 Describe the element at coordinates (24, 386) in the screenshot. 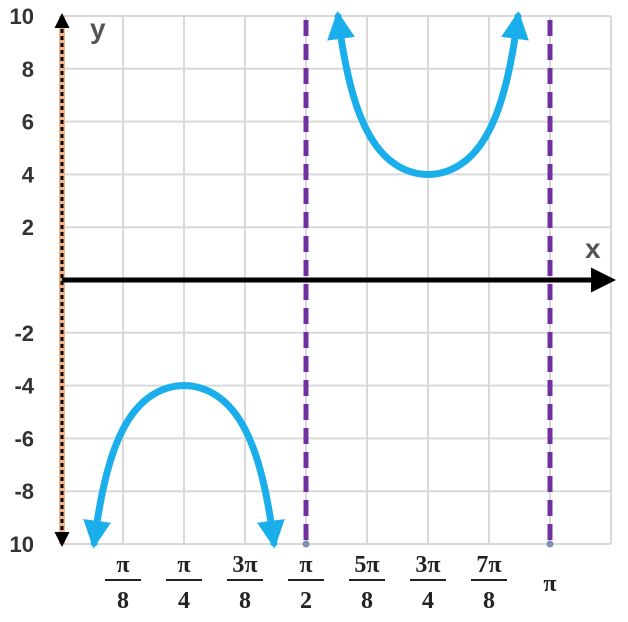

I see `y-tick-label: -4` at that location.